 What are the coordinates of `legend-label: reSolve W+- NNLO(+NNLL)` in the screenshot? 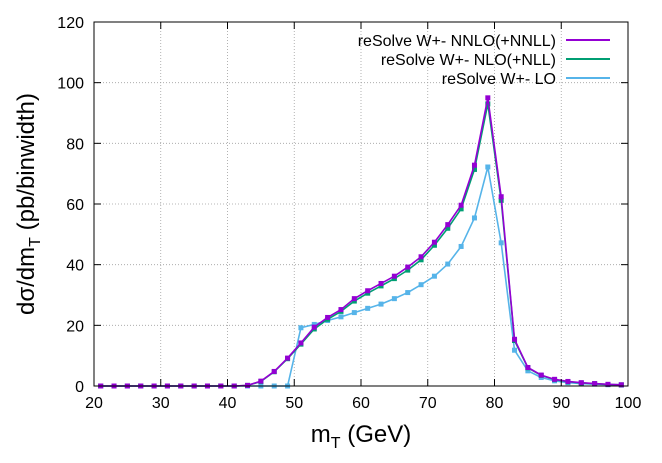 It's located at (457, 41).